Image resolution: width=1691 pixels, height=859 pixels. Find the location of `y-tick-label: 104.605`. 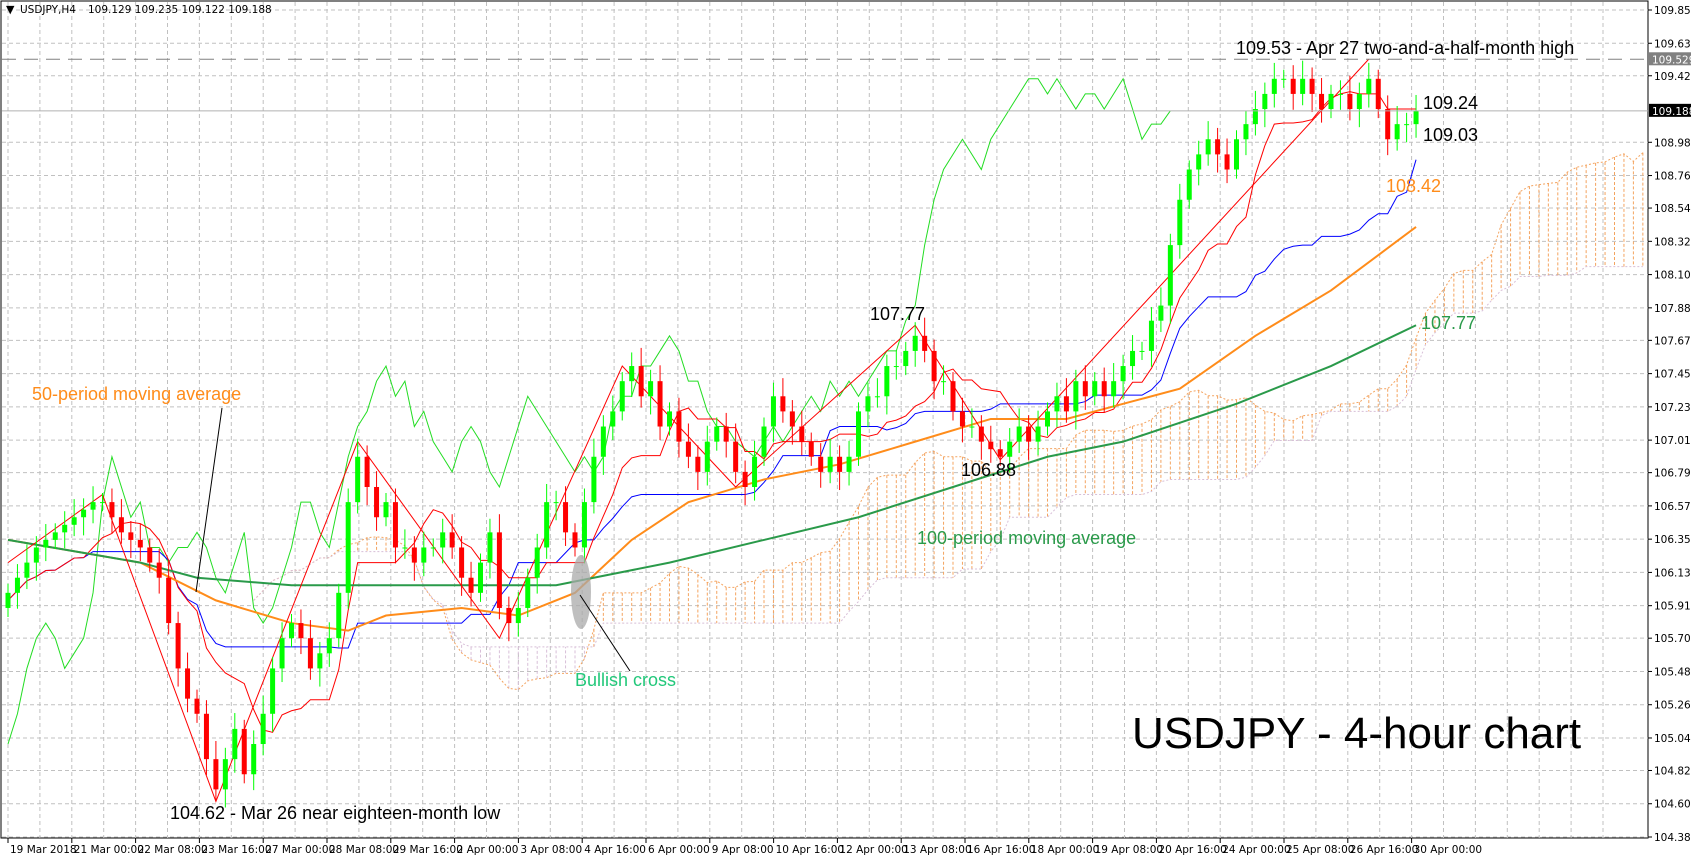

y-tick-label: 104.605 is located at coordinates (1672, 805).